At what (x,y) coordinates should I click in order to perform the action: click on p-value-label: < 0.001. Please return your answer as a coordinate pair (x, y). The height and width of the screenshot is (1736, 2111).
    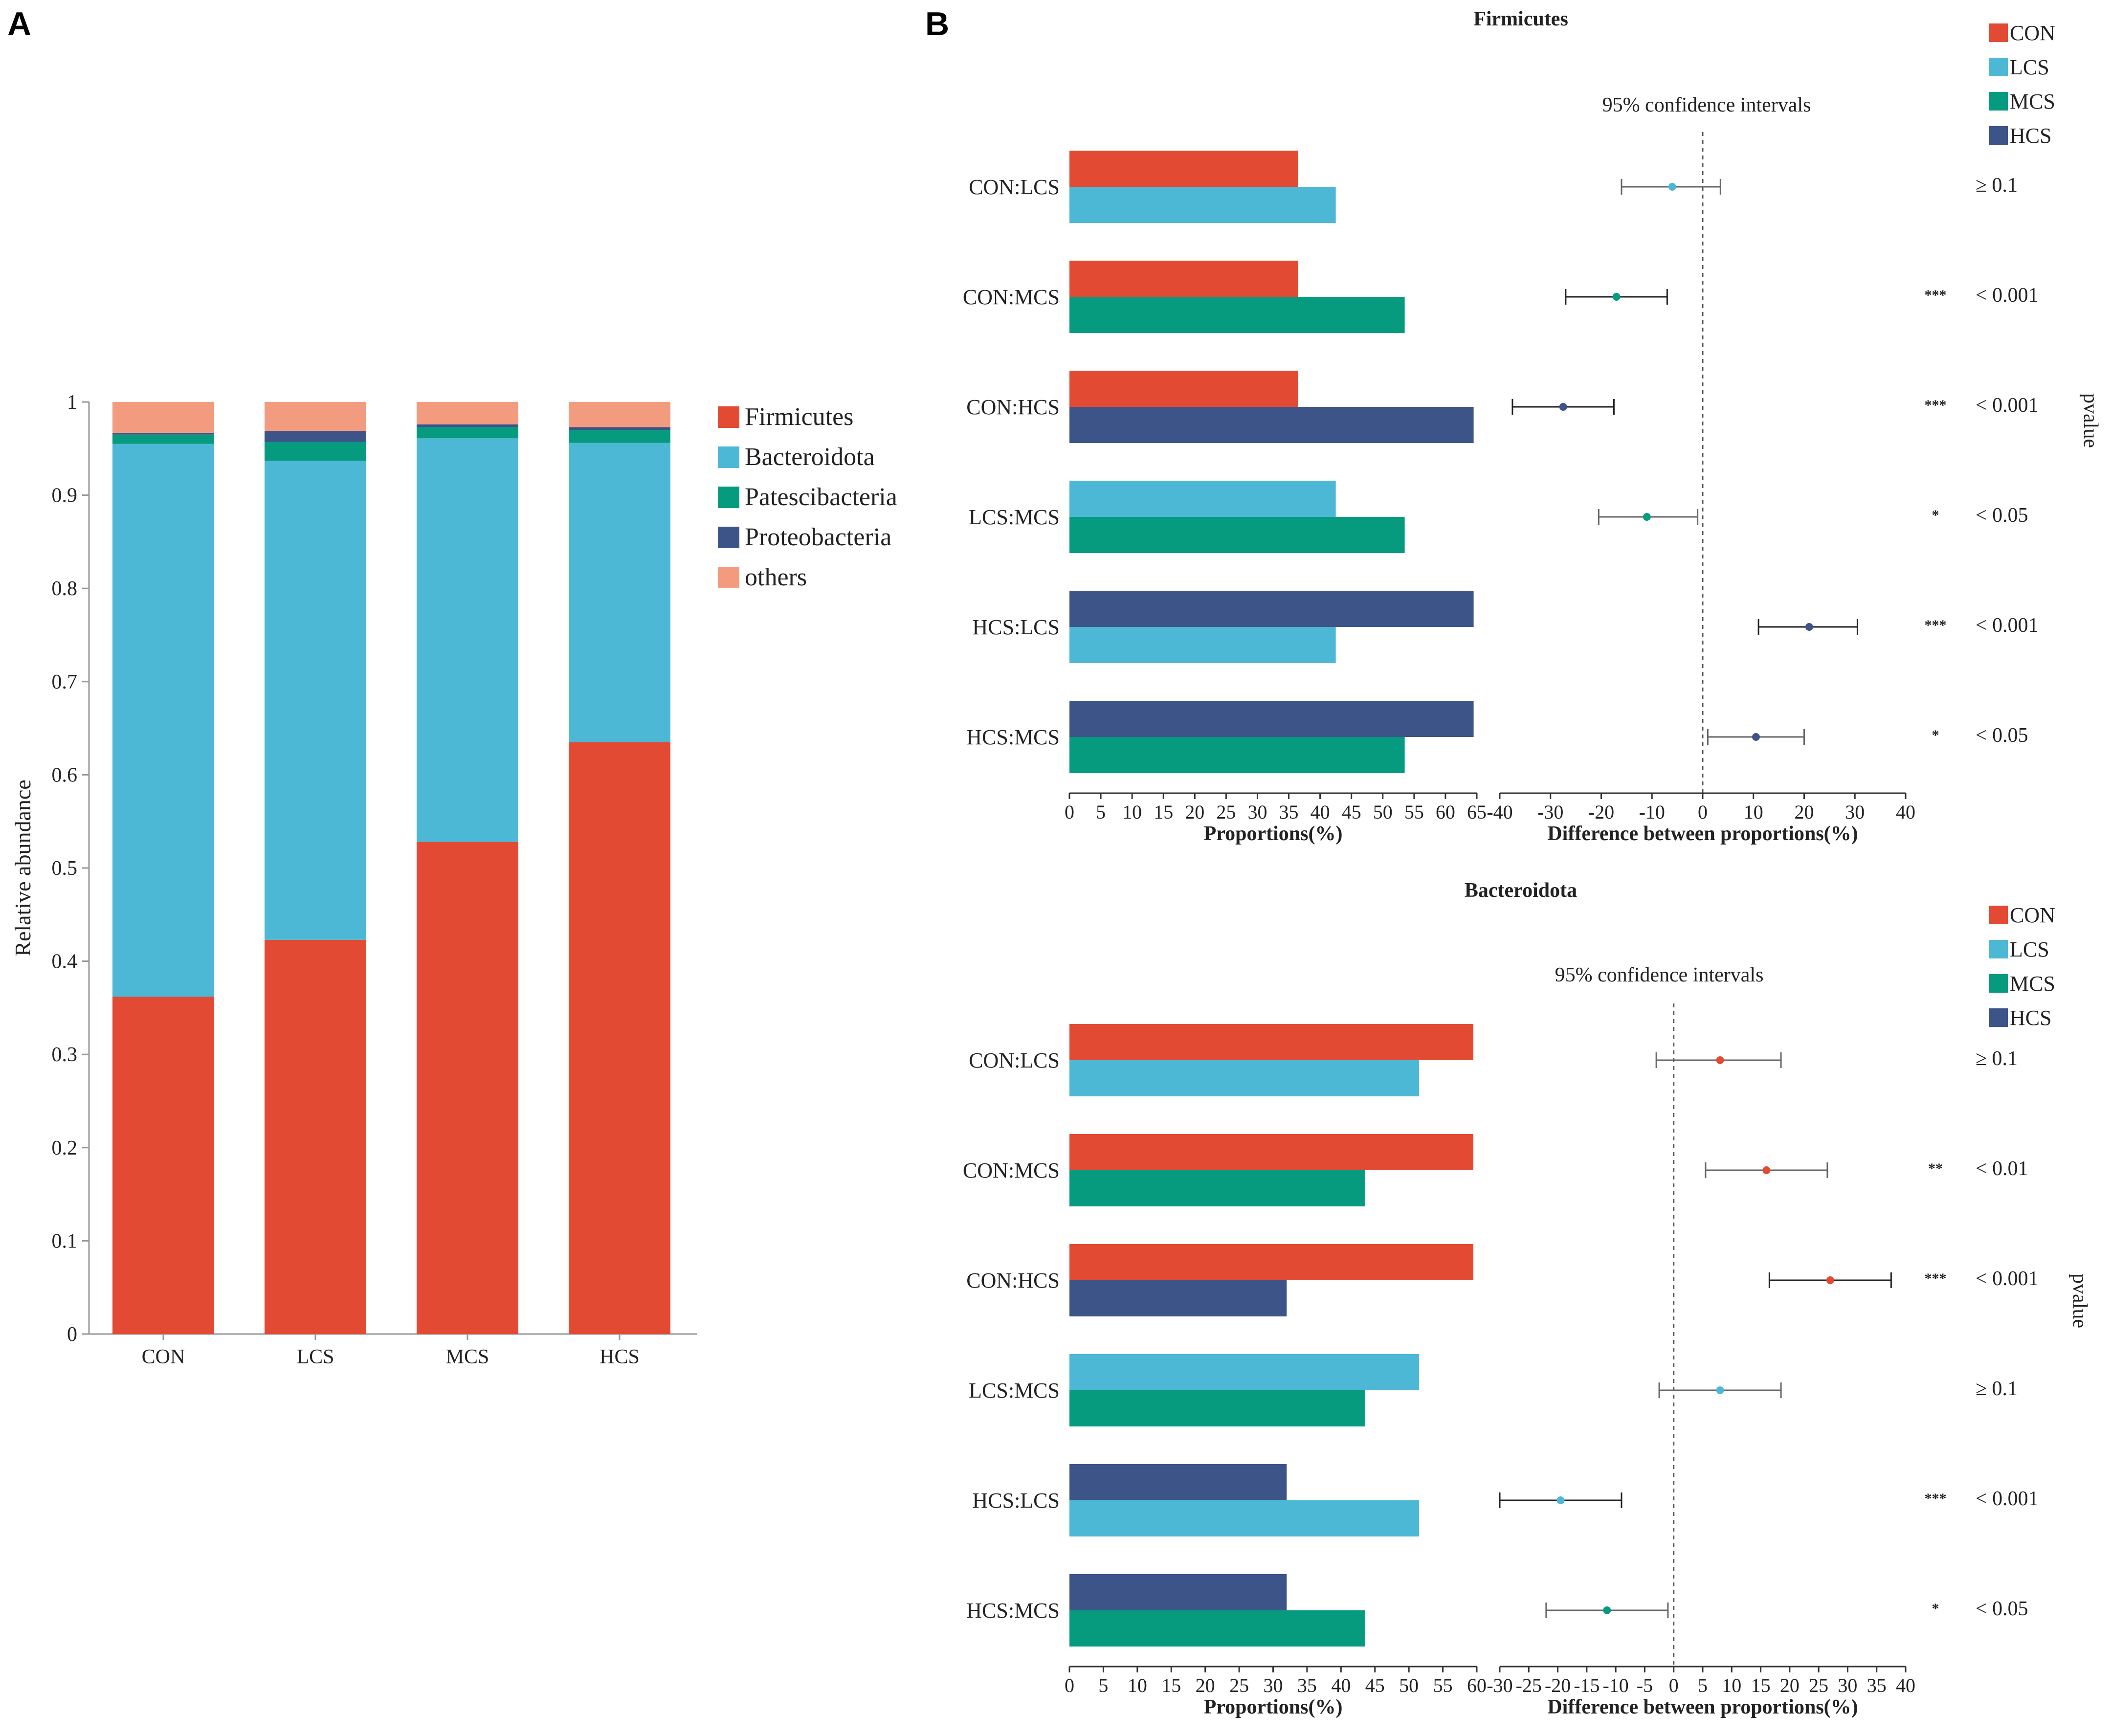
    Looking at the image, I should click on (2007, 1499).